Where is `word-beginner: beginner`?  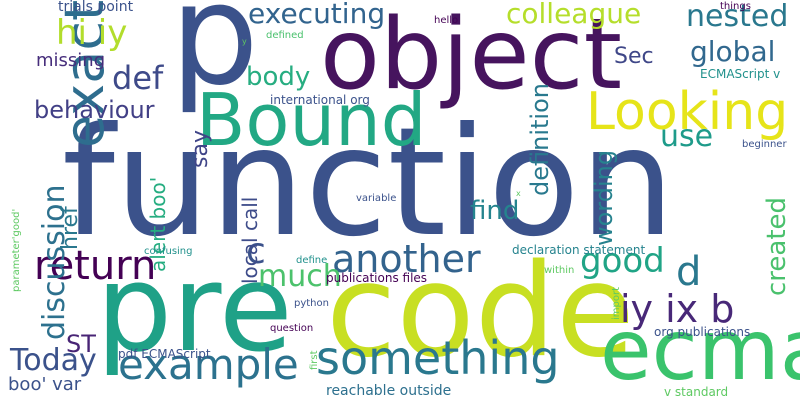 word-beginner: beginner is located at coordinates (764, 144).